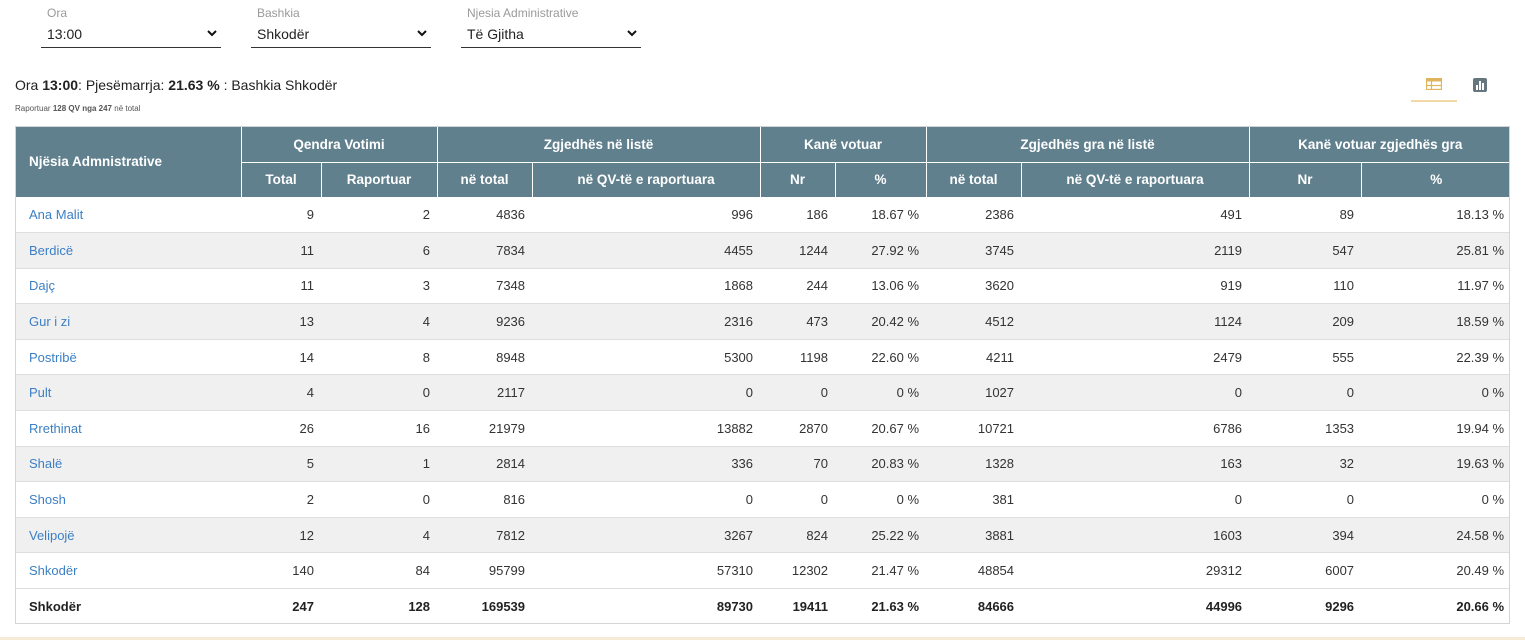  What do you see at coordinates (128, 392) in the screenshot?
I see `njesia-link: Pult` at bounding box center [128, 392].